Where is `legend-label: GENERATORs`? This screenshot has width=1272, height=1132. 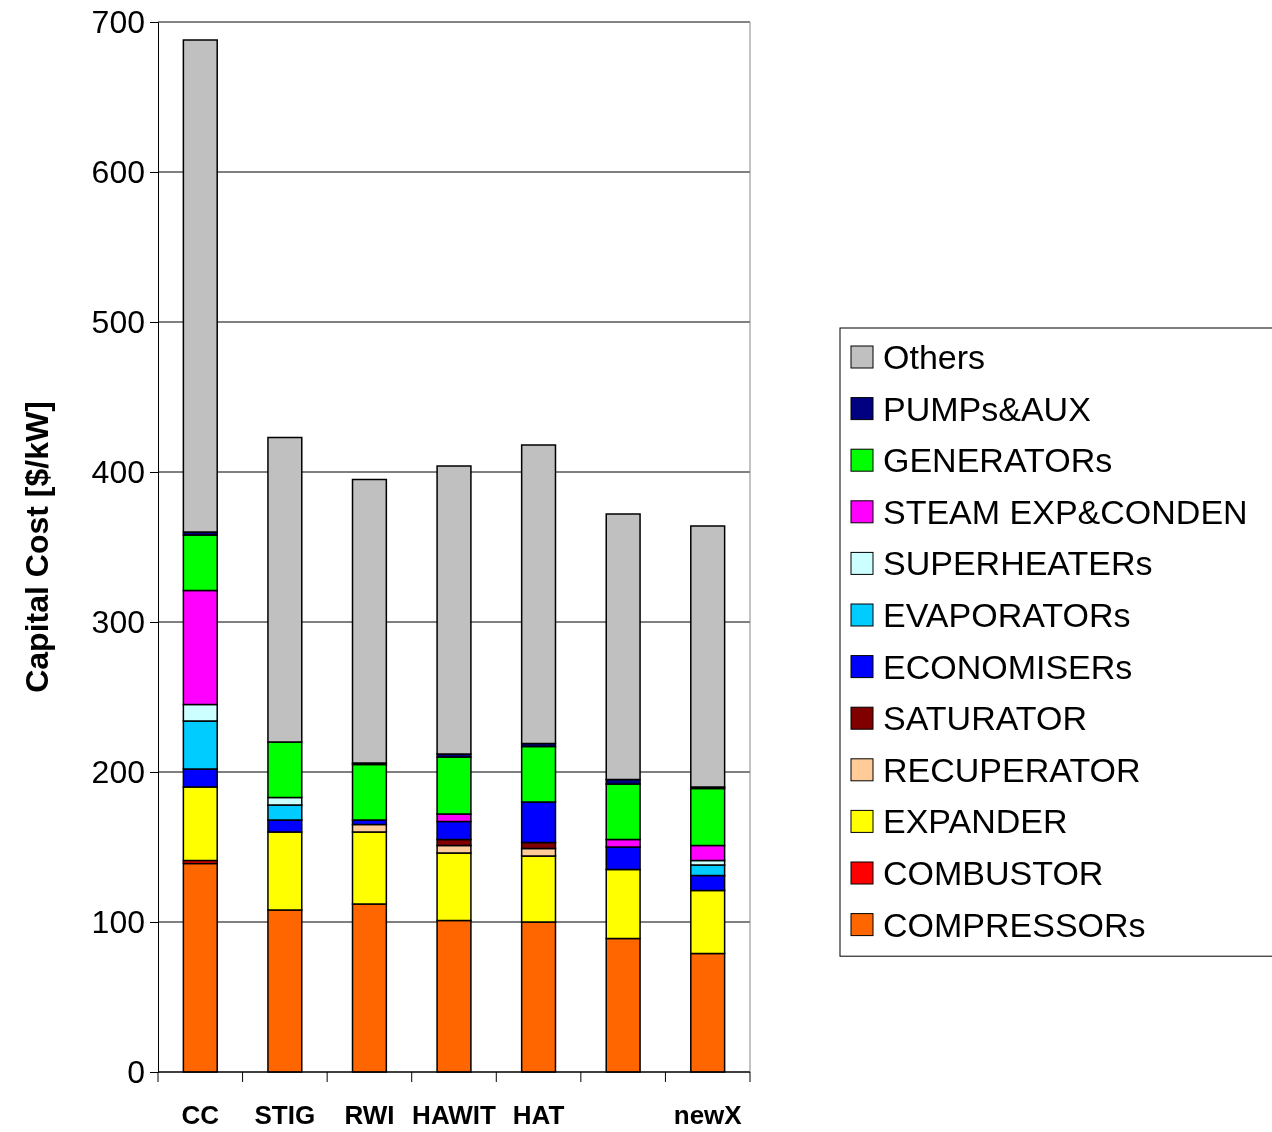
legend-label: GENERATORs is located at coordinates (998, 460).